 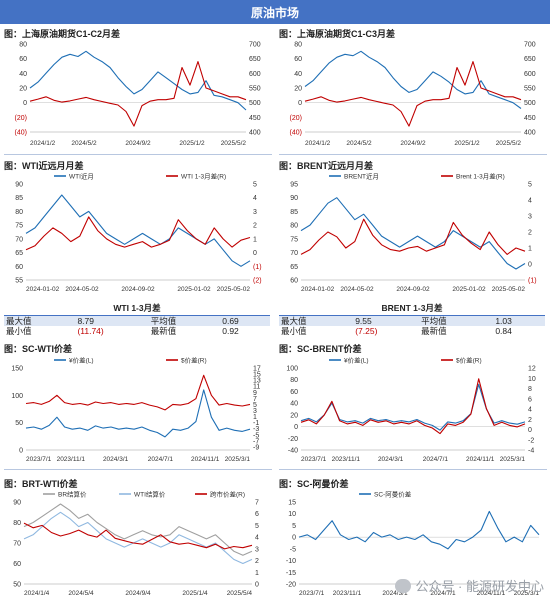 What do you see at coordinates (257, 381) in the screenshot?
I see `y2-tick-label: 13` at bounding box center [257, 381].